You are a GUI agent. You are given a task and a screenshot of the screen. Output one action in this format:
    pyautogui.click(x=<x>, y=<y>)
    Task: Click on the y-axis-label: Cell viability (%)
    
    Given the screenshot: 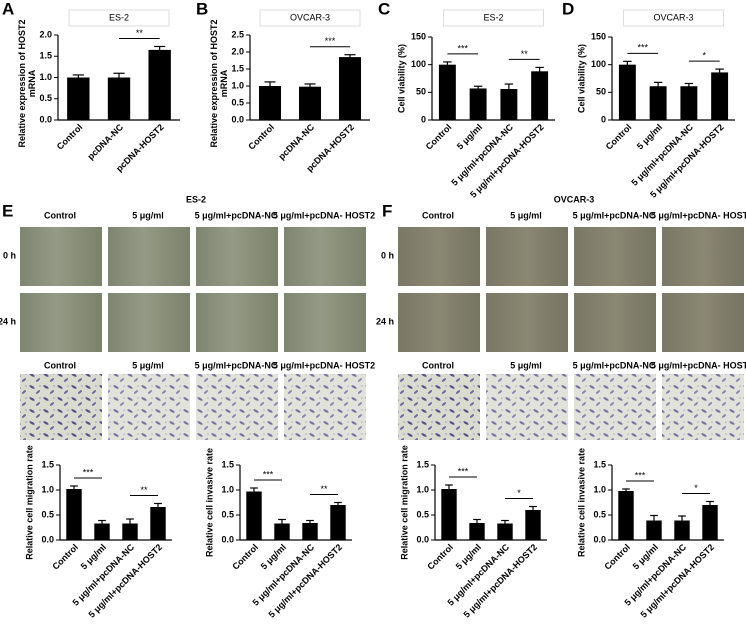 What is the action you would take?
    pyautogui.click(x=401, y=78)
    